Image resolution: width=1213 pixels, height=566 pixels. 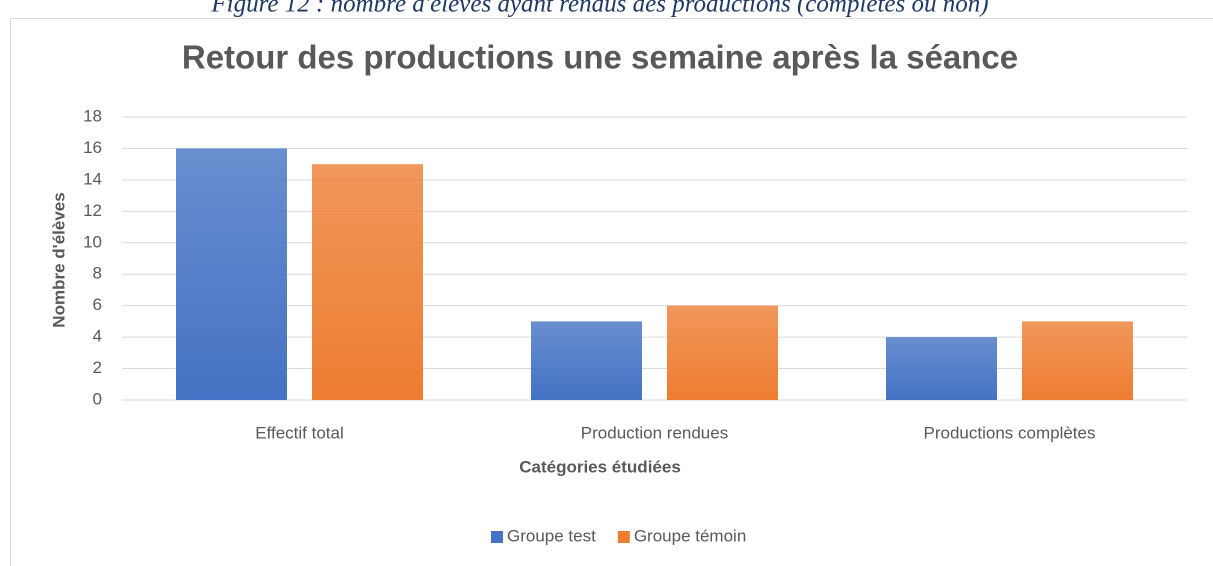 What do you see at coordinates (690, 535) in the screenshot?
I see `legend-label: Groupe témoin` at bounding box center [690, 535].